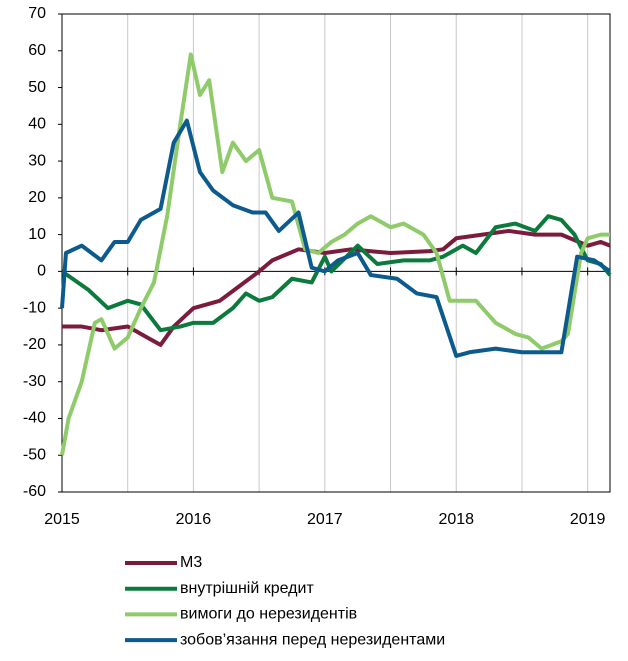 The image size is (628, 661). What do you see at coordinates (41, 271) in the screenshot?
I see `y-tick-label: 0` at bounding box center [41, 271].